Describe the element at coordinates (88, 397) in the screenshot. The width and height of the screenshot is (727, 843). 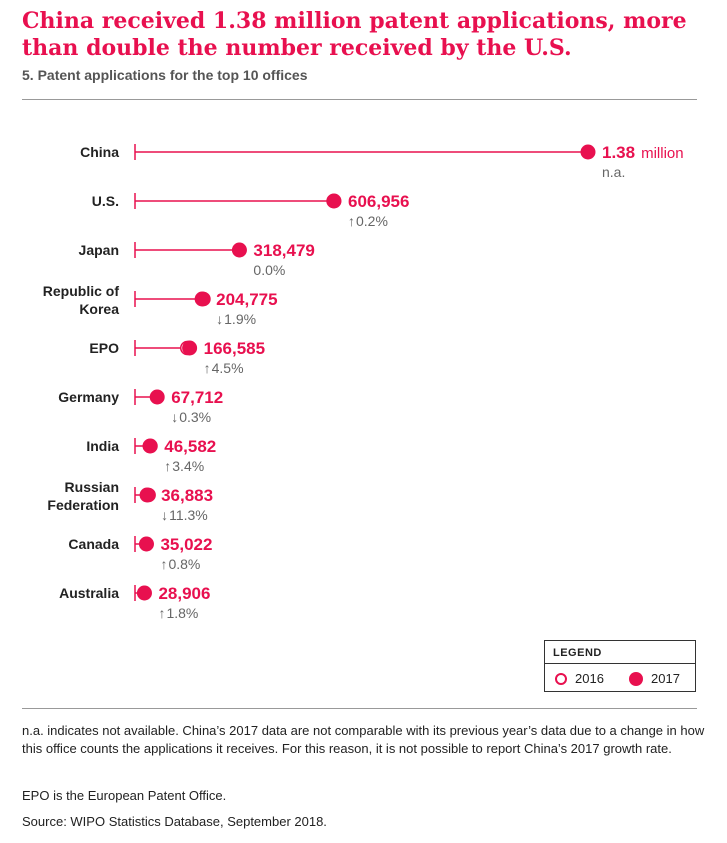
I see `row-label-germany: Germany` at that location.